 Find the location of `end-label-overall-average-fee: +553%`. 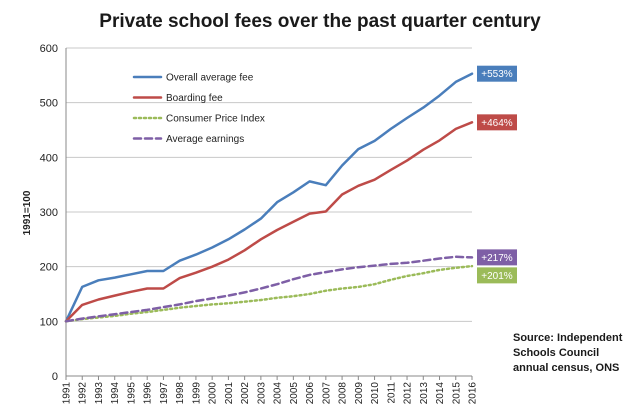

end-label-overall-average-fee: +553% is located at coordinates (497, 73).